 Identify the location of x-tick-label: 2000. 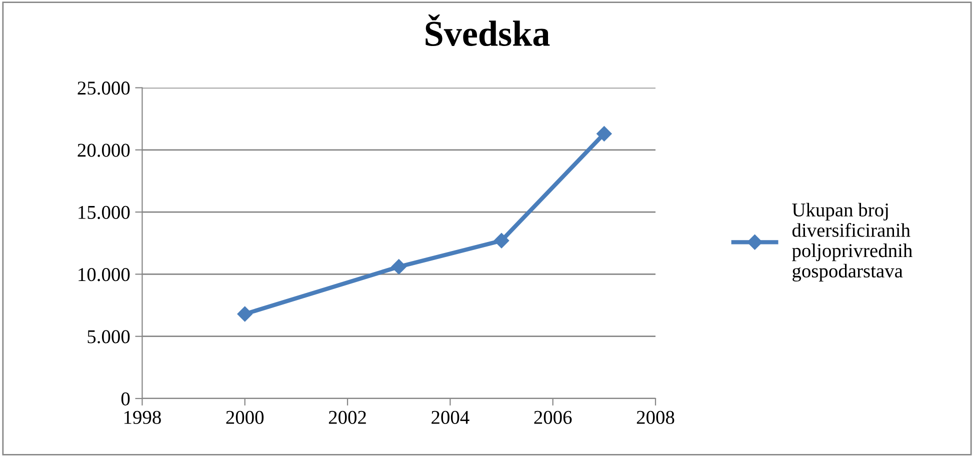
(245, 417).